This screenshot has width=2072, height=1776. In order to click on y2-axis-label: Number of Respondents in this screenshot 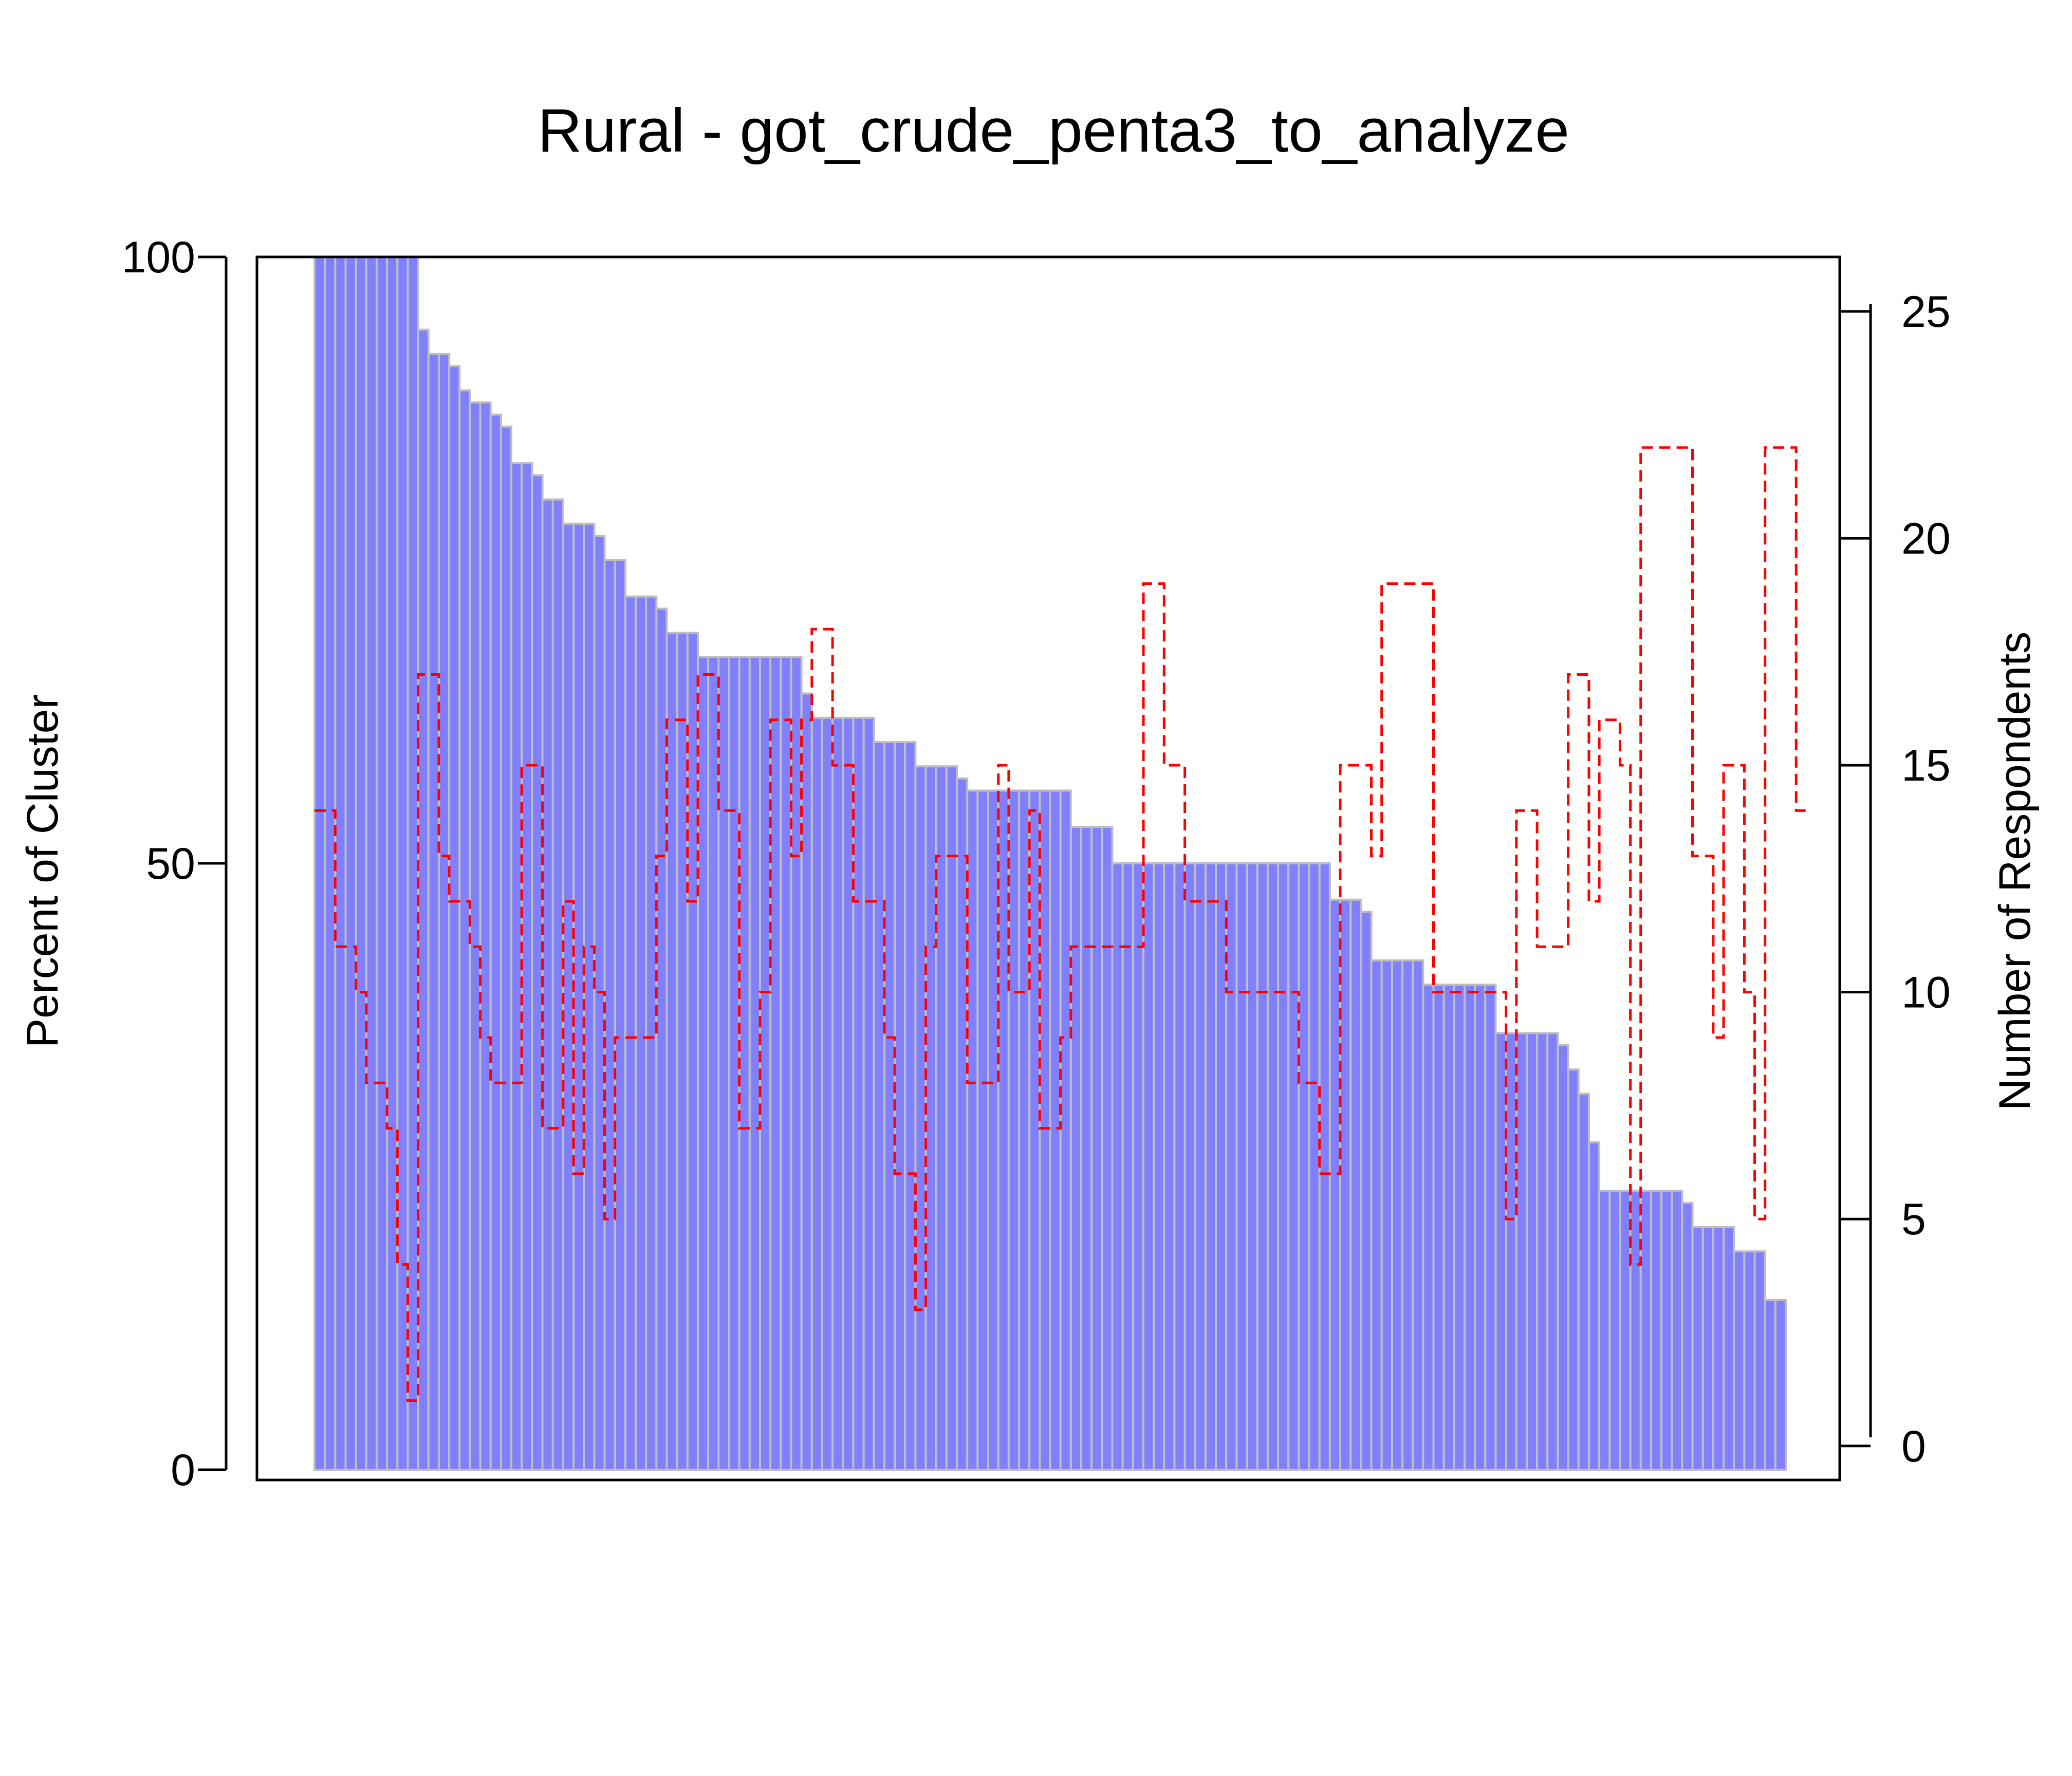, I will do `click(2015, 871)`.